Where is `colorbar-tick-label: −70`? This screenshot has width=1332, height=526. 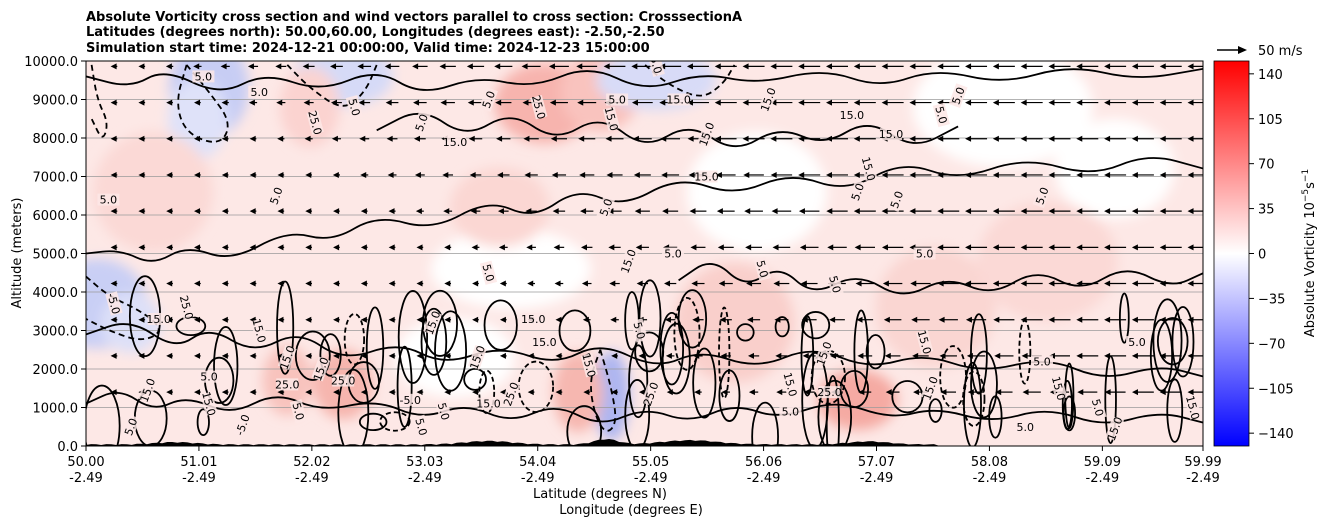 colorbar-tick-label: −70 is located at coordinates (1271, 344).